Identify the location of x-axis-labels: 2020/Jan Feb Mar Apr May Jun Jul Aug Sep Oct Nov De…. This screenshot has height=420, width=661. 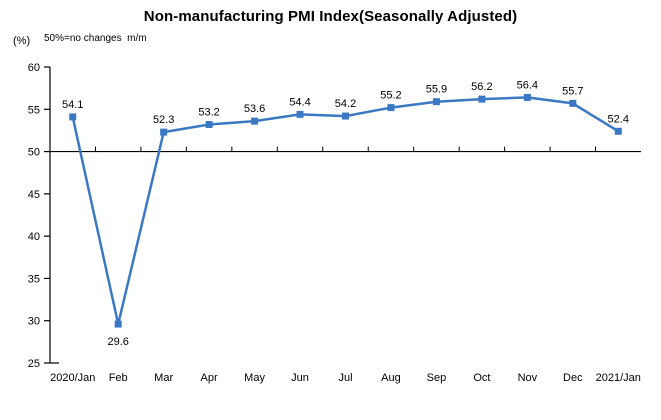
(345, 378).